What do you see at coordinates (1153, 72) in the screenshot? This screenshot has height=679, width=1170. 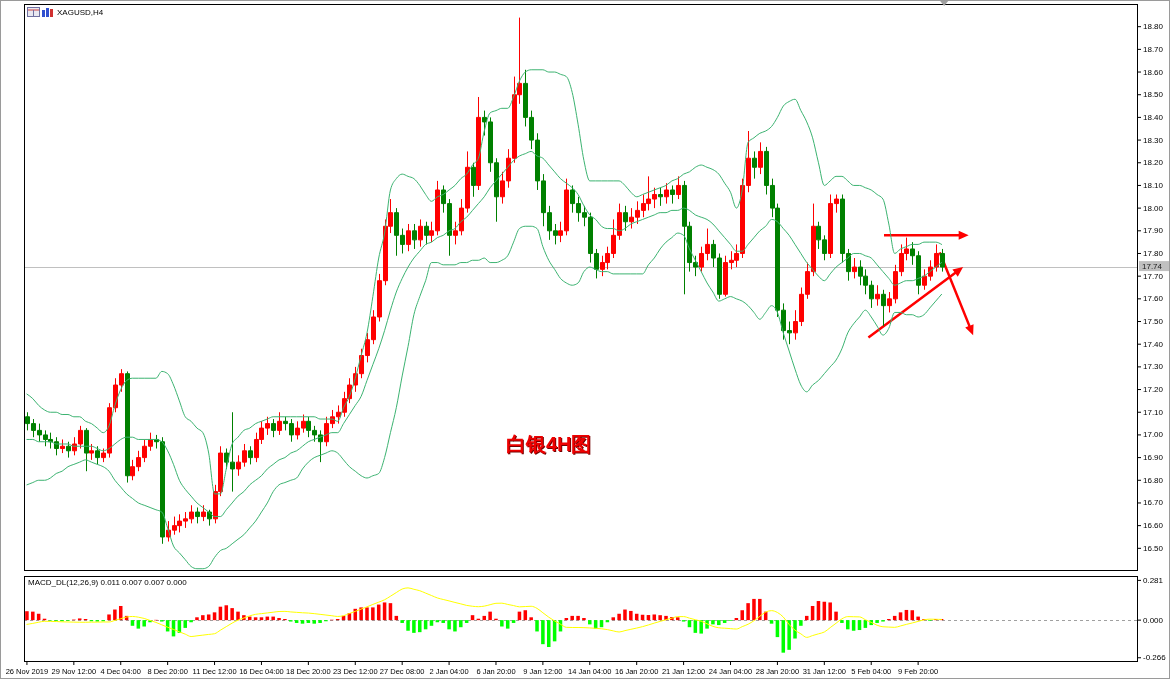 I see `y-tick-label: 18.60` at bounding box center [1153, 72].